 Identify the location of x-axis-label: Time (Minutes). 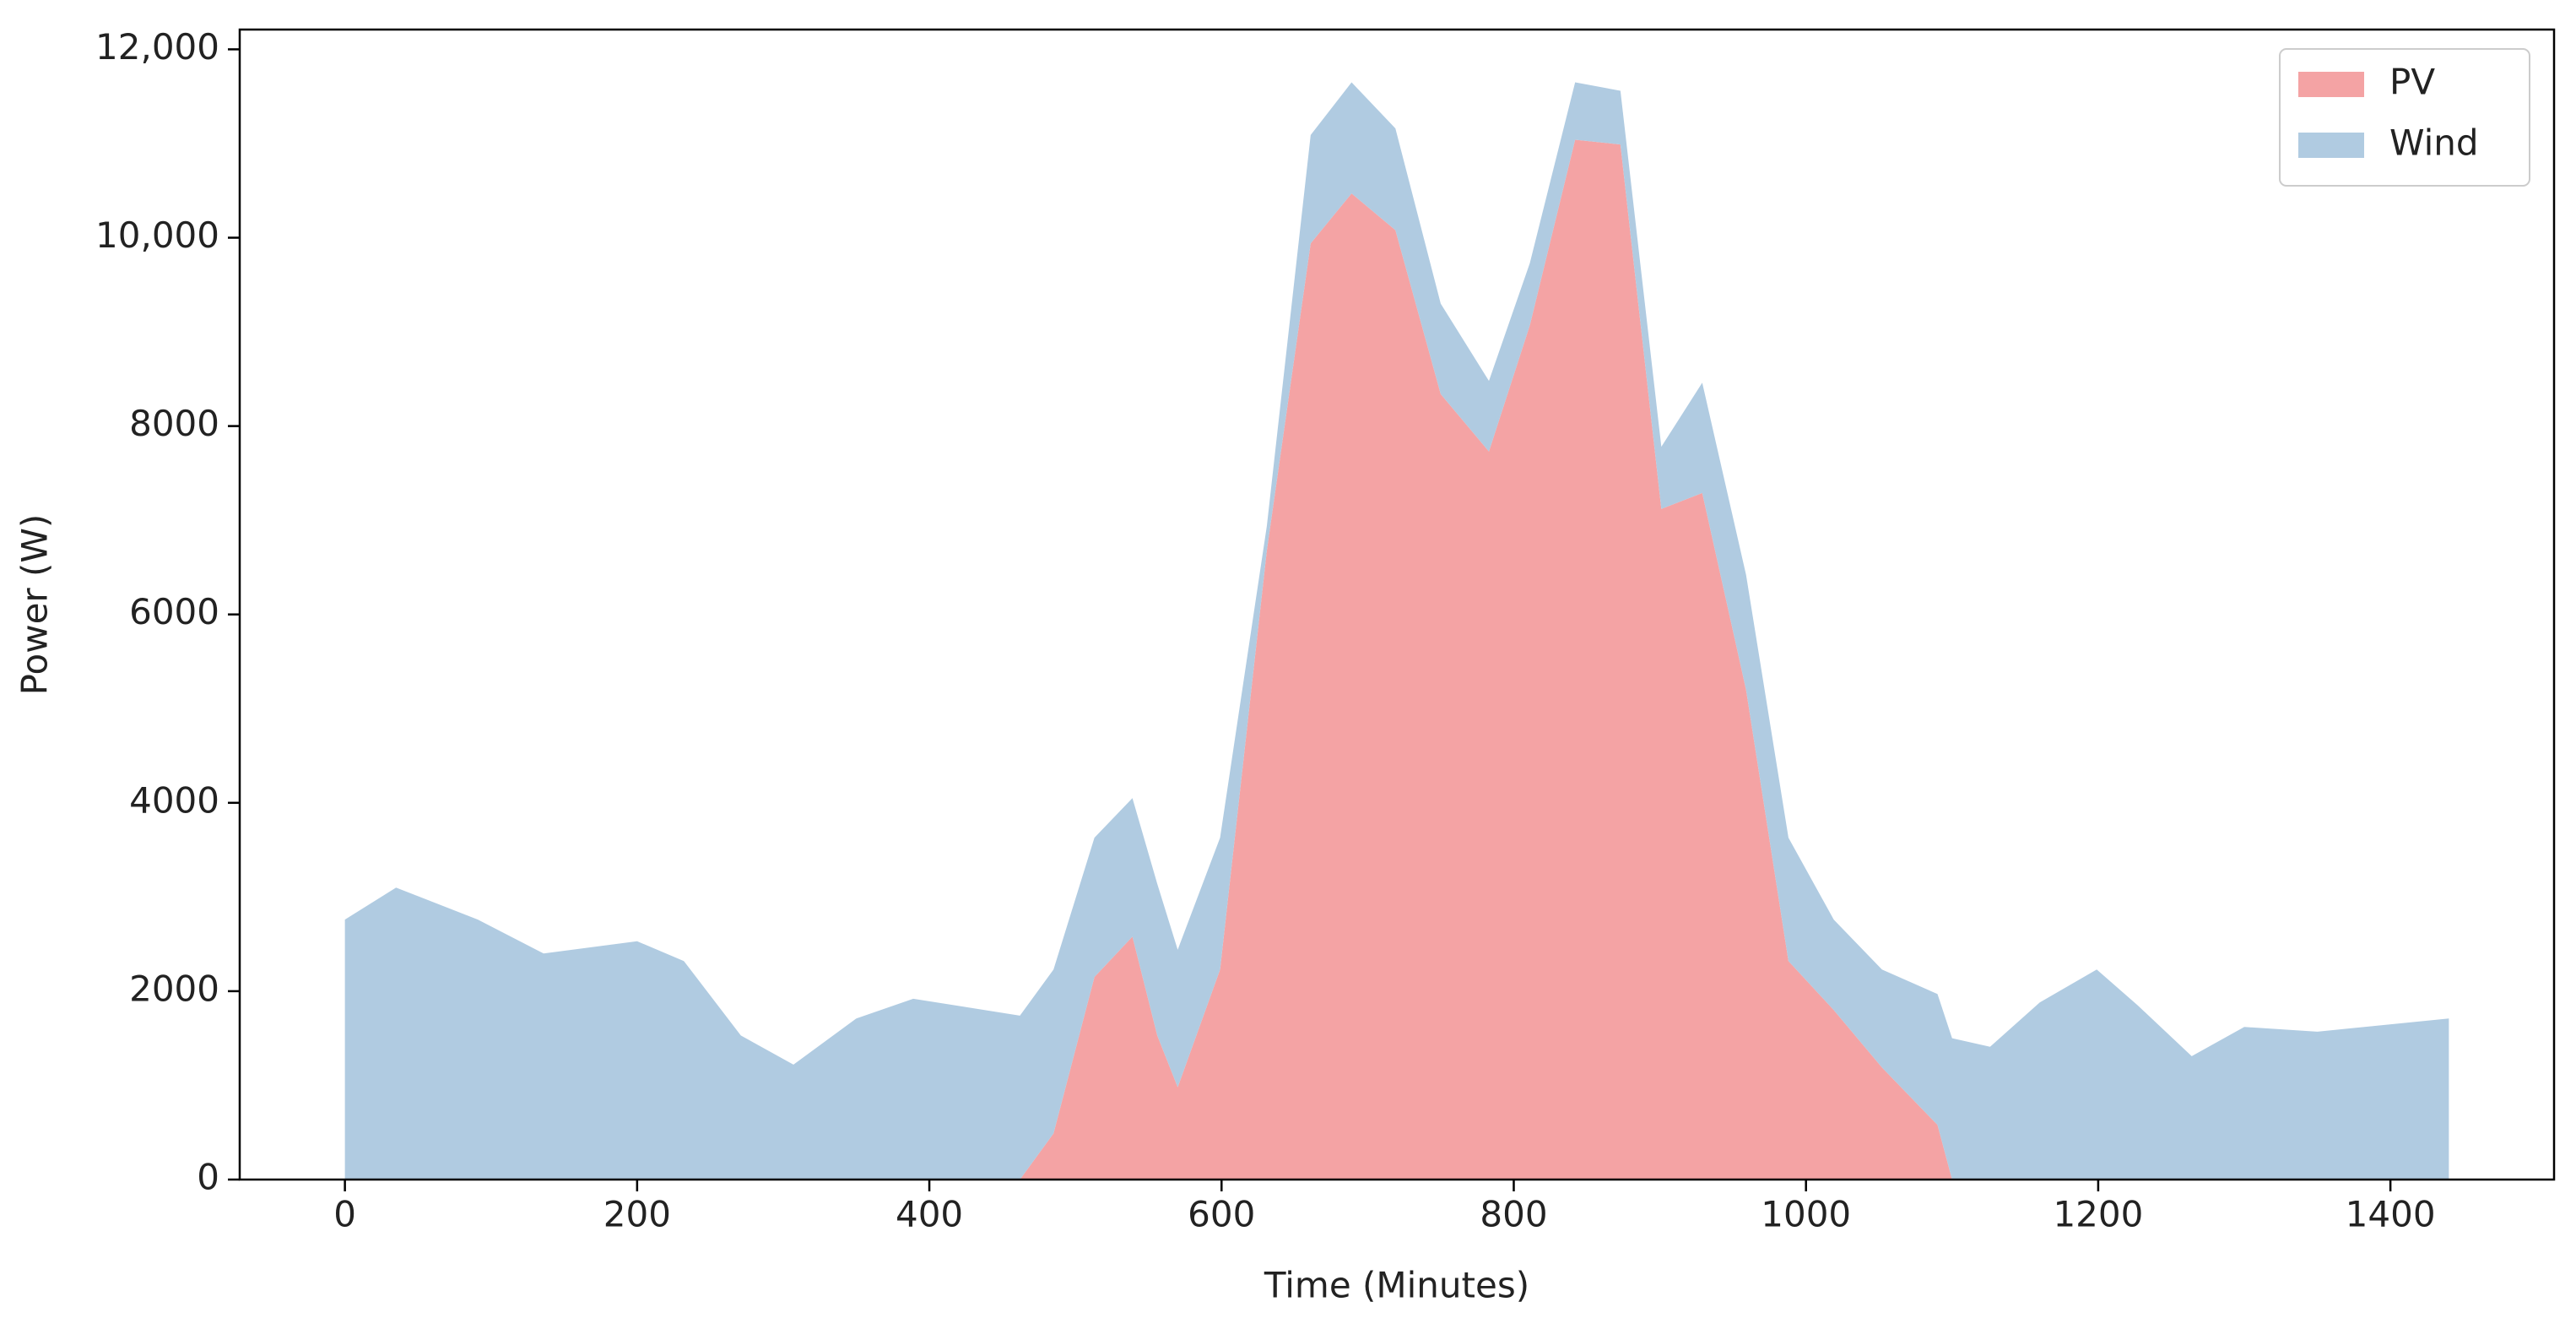
(1396, 1285).